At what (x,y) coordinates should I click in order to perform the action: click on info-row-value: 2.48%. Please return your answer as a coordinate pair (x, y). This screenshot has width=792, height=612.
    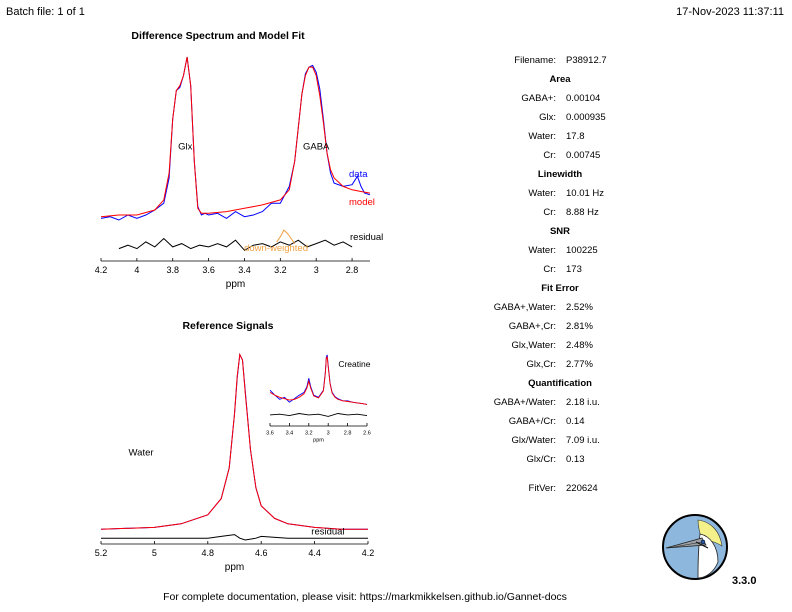
    Looking at the image, I should click on (579, 345).